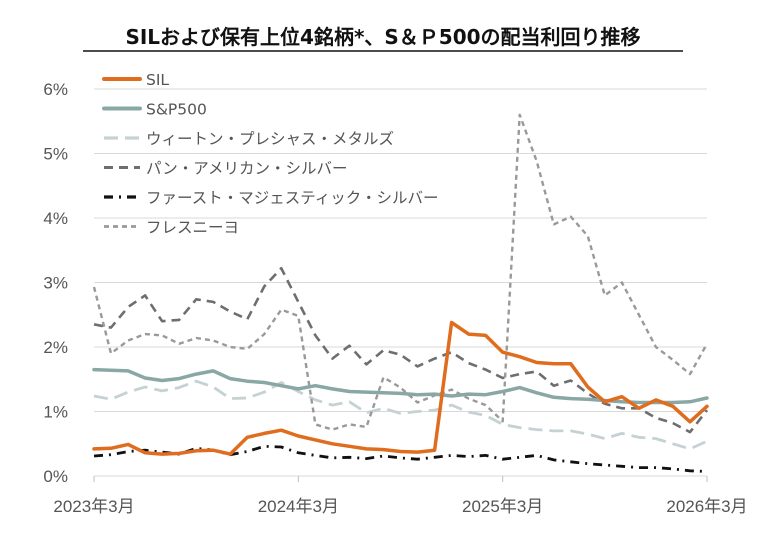  What do you see at coordinates (292, 198) in the screenshot?
I see `legend-label: ファースト・マジェスティック・シルバー` at bounding box center [292, 198].